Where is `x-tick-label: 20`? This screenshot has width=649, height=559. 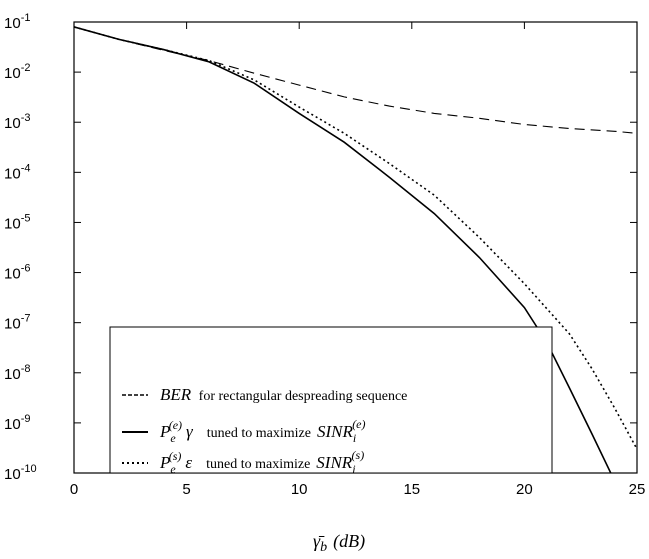 x-tick-label: 20 is located at coordinates (524, 489).